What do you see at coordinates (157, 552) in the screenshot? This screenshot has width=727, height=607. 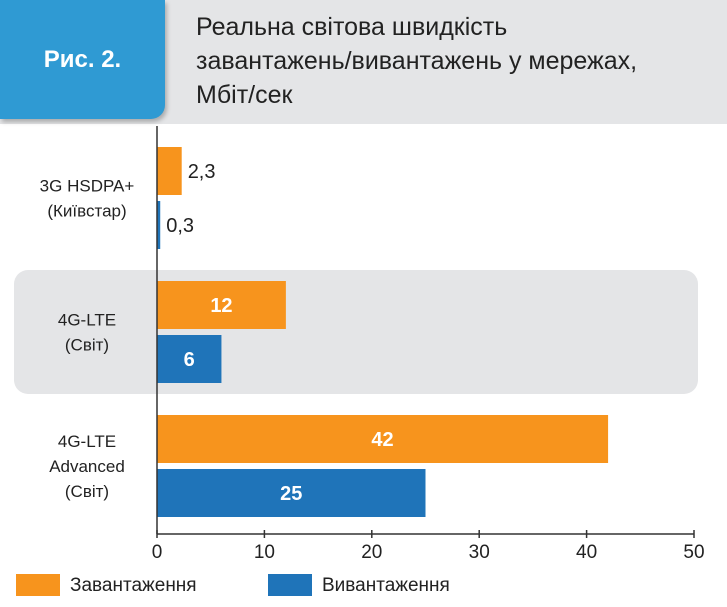 I see `x-tick-label-0: 0` at bounding box center [157, 552].